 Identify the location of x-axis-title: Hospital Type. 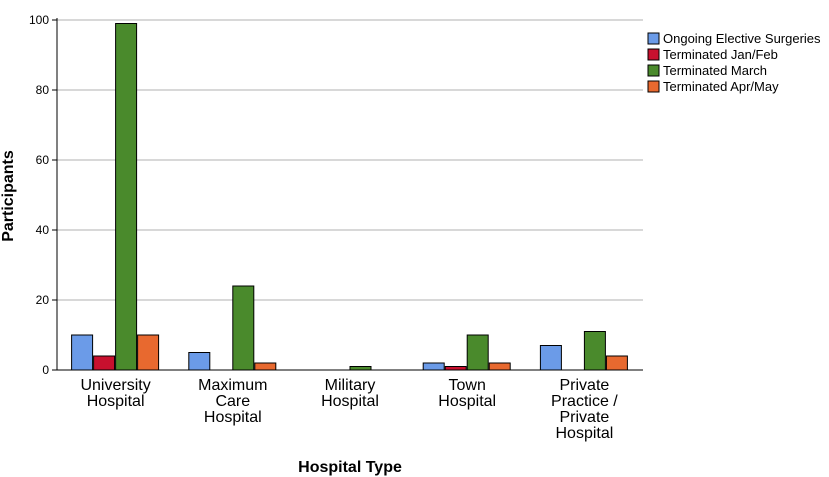
(350, 467).